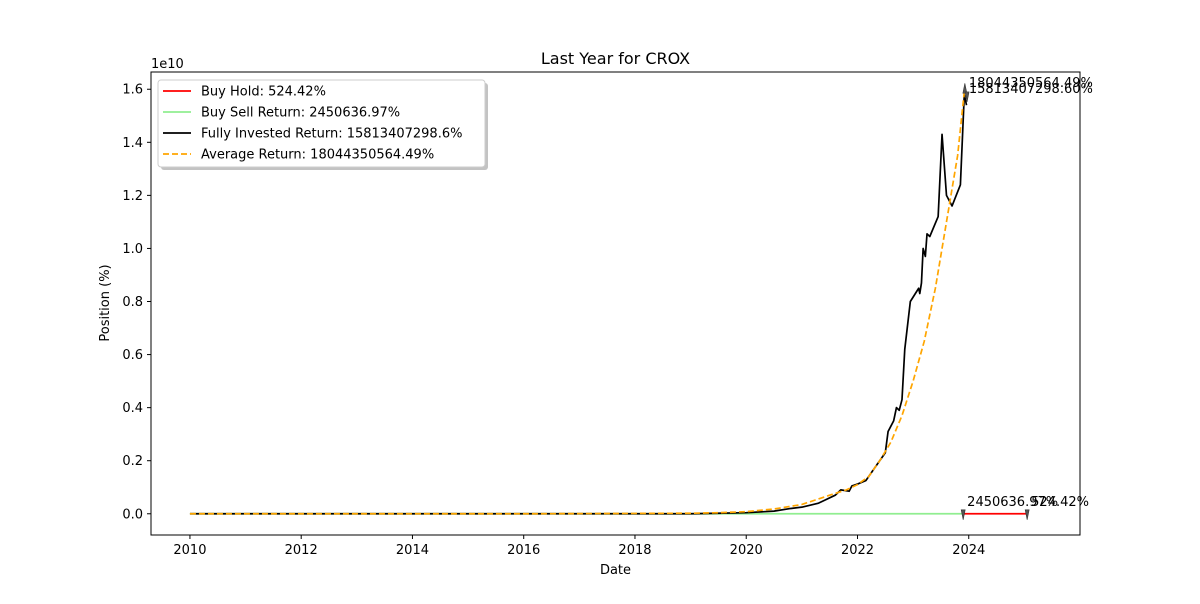  I want to click on x-tick-label: 2016, so click(523, 550).